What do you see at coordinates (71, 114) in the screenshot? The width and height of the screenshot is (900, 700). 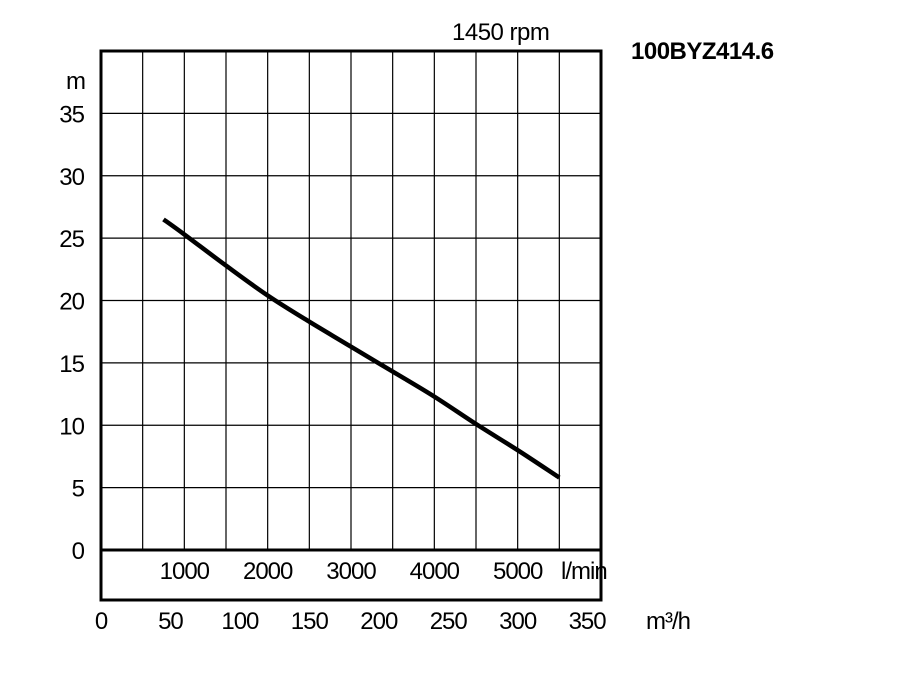 I see `y-tick-label: 35` at bounding box center [71, 114].